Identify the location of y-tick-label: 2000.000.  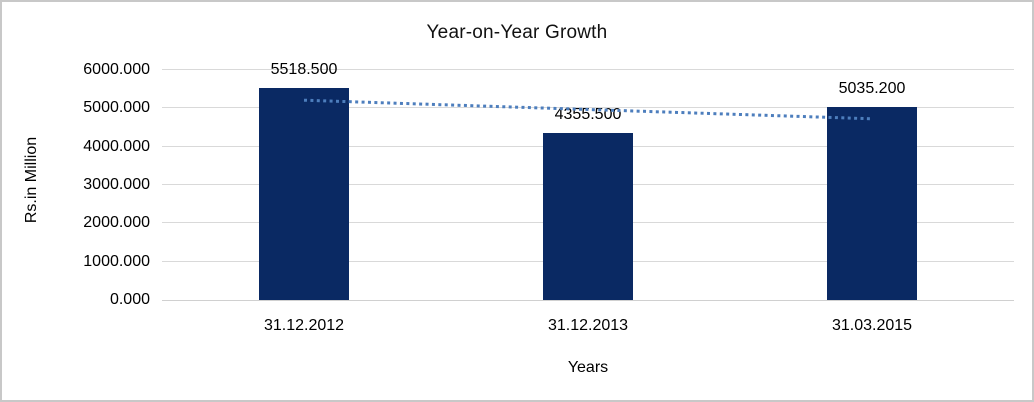
(116, 223).